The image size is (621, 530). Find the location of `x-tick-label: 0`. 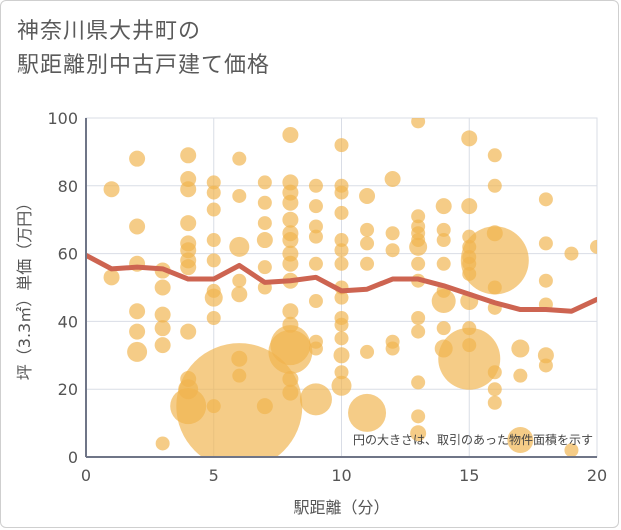

x-tick-label: 0 is located at coordinates (86, 475).